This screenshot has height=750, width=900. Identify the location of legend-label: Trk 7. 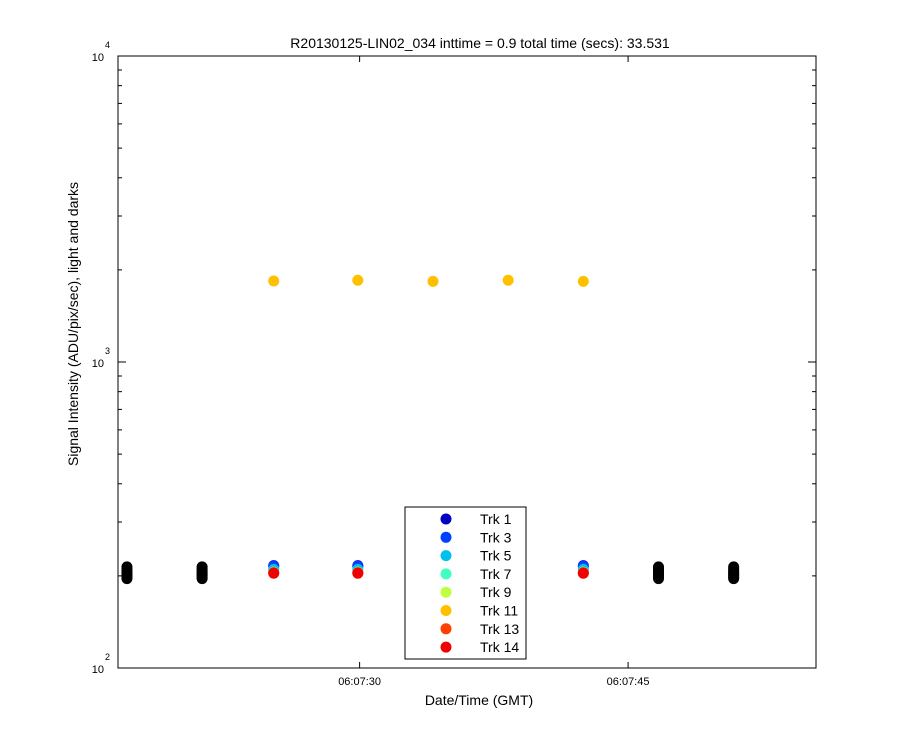
(496, 574).